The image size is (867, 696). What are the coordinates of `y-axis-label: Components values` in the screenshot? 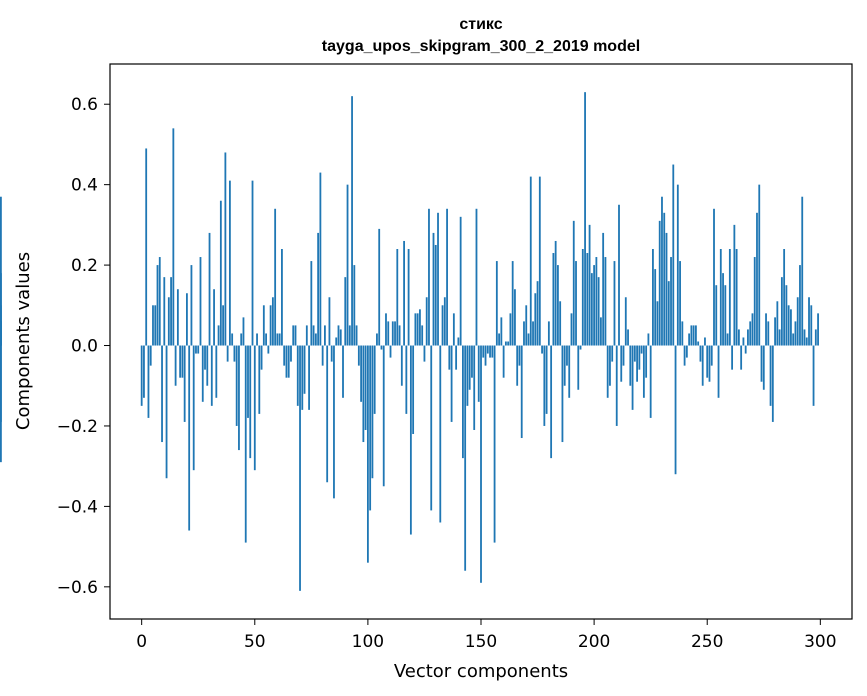 It's located at (23, 341).